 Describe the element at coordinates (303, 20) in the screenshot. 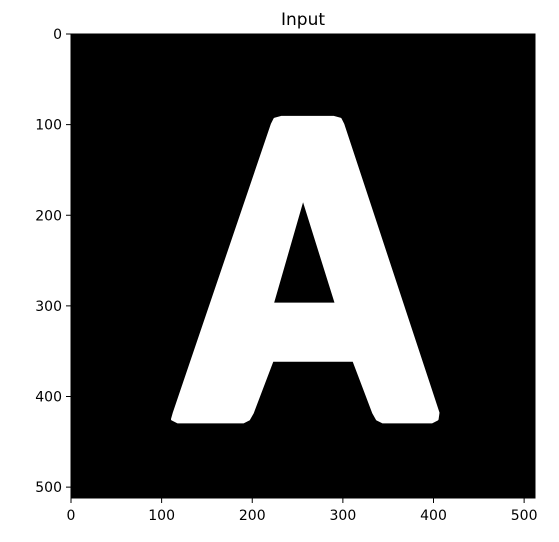

I see `chart-title: Input` at that location.